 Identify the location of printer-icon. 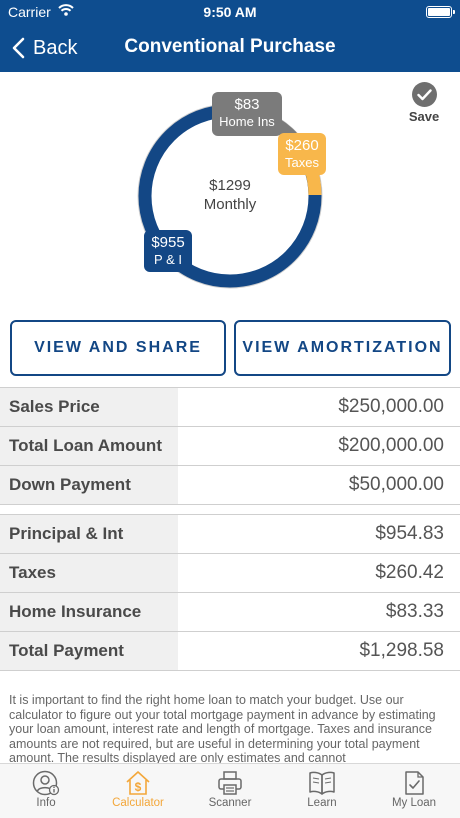
(230, 783).